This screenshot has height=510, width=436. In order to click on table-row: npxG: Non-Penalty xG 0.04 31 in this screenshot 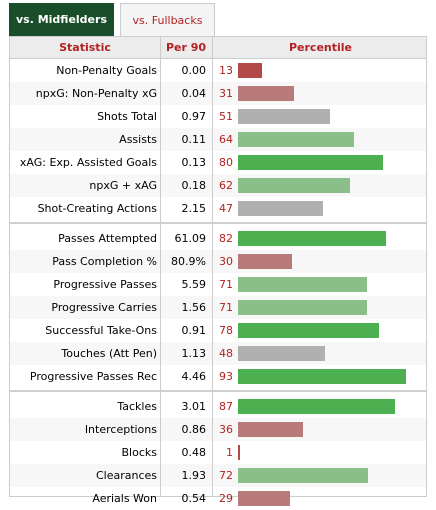, I will do `click(218, 93)`.